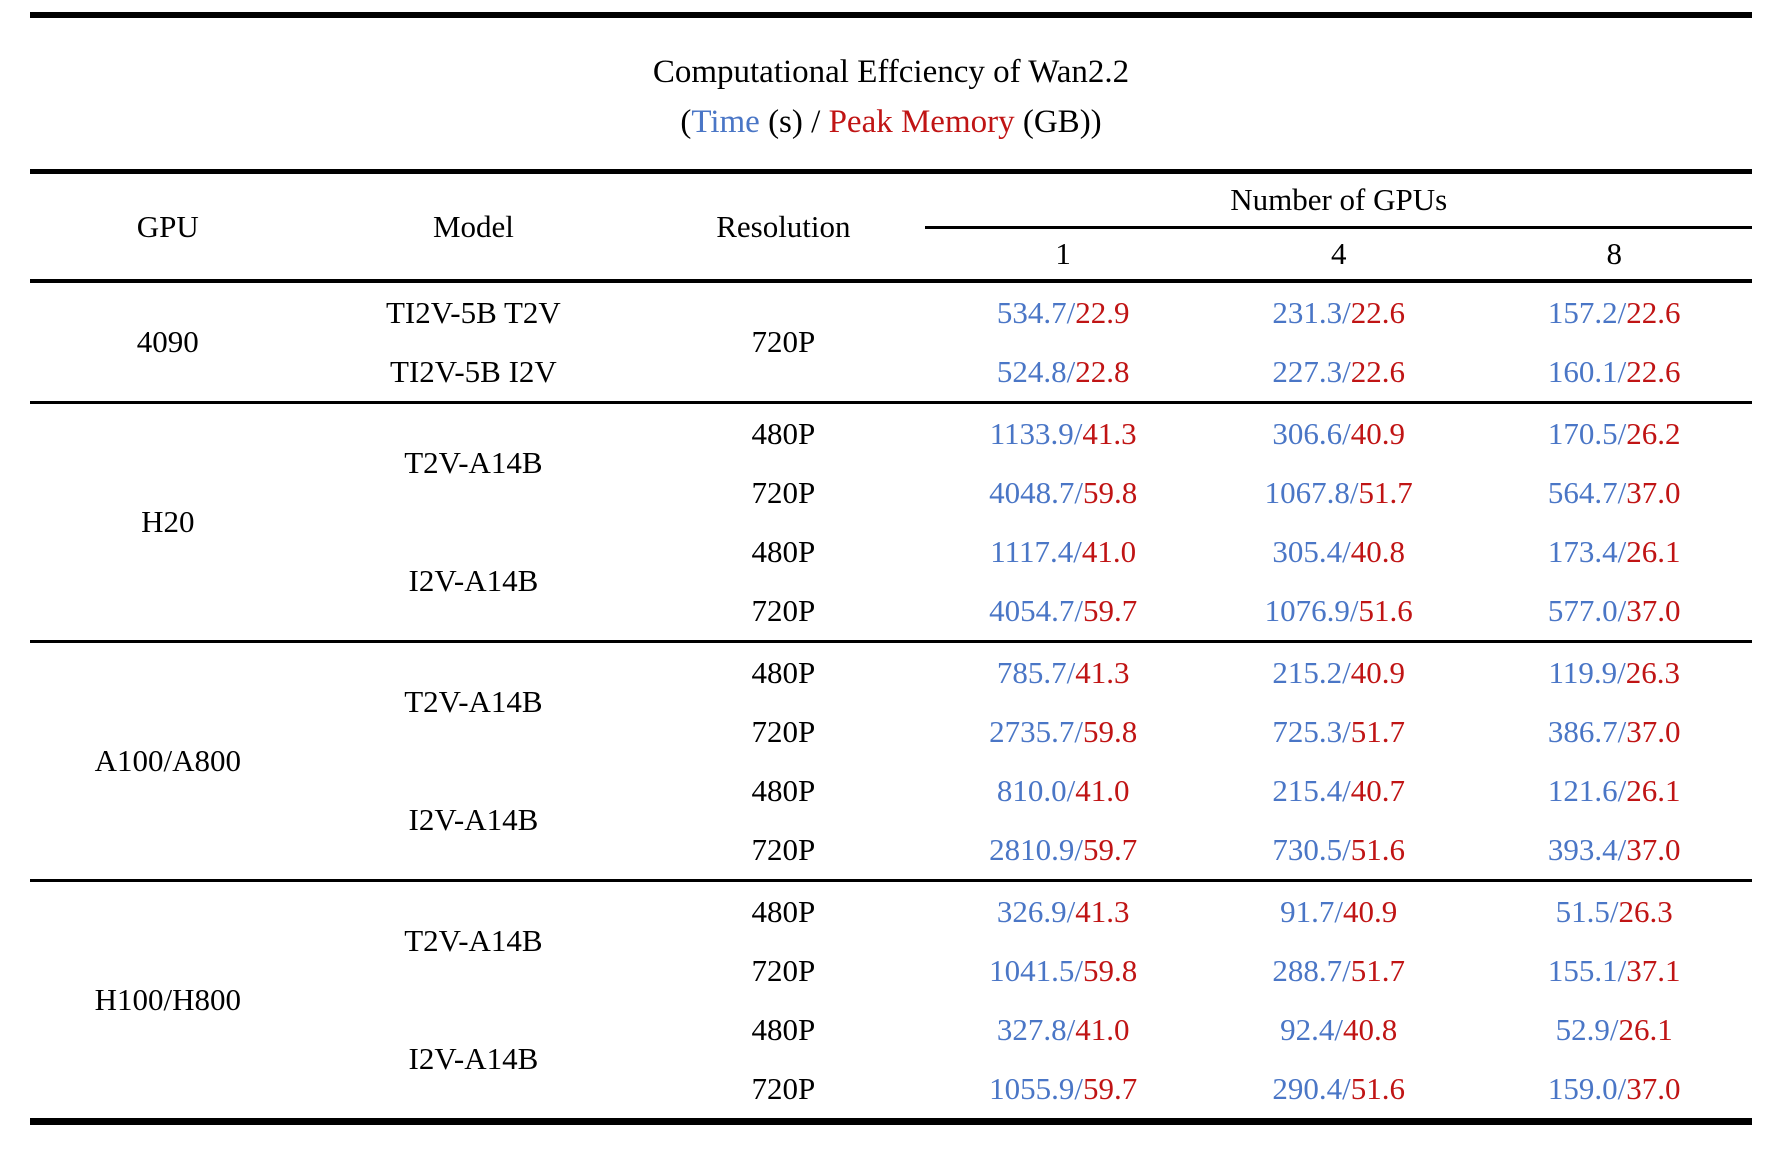 The height and width of the screenshot is (1165, 1782). I want to click on memory-value: 40.8, so click(1377, 551).